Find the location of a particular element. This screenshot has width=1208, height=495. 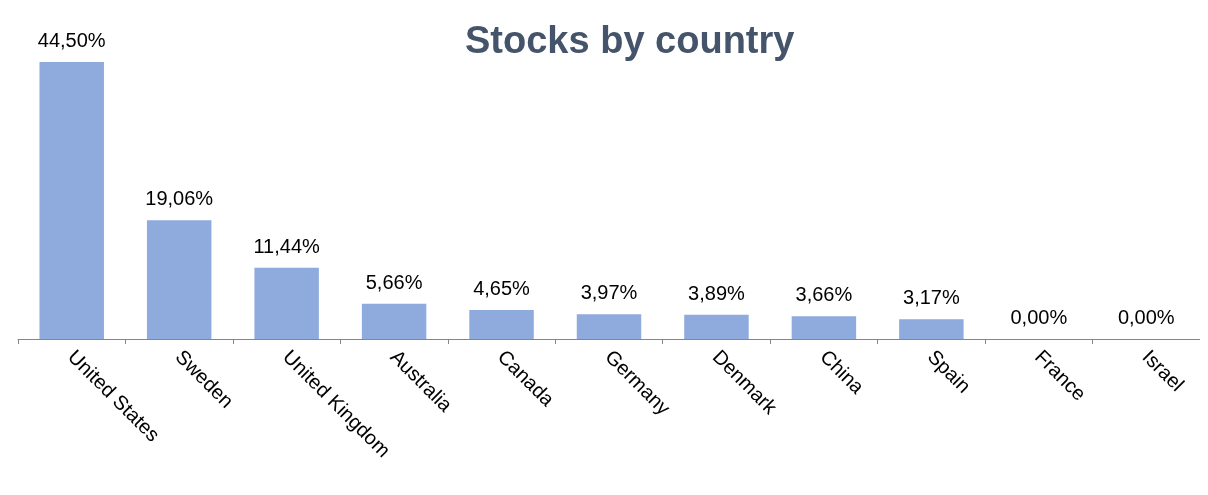

data-label: 3,17% is located at coordinates (931, 297).